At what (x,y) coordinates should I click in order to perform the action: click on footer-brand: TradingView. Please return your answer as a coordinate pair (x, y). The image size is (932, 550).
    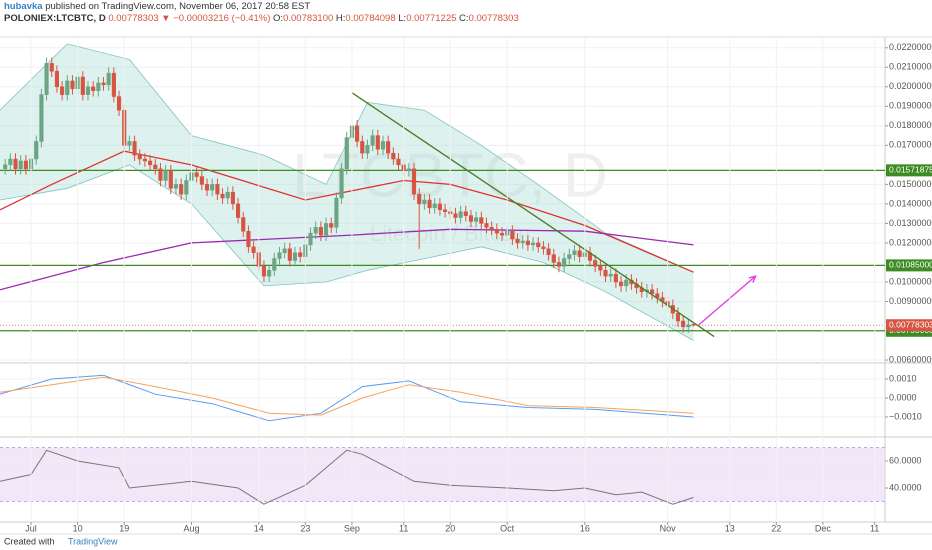
    Looking at the image, I should click on (93, 541).